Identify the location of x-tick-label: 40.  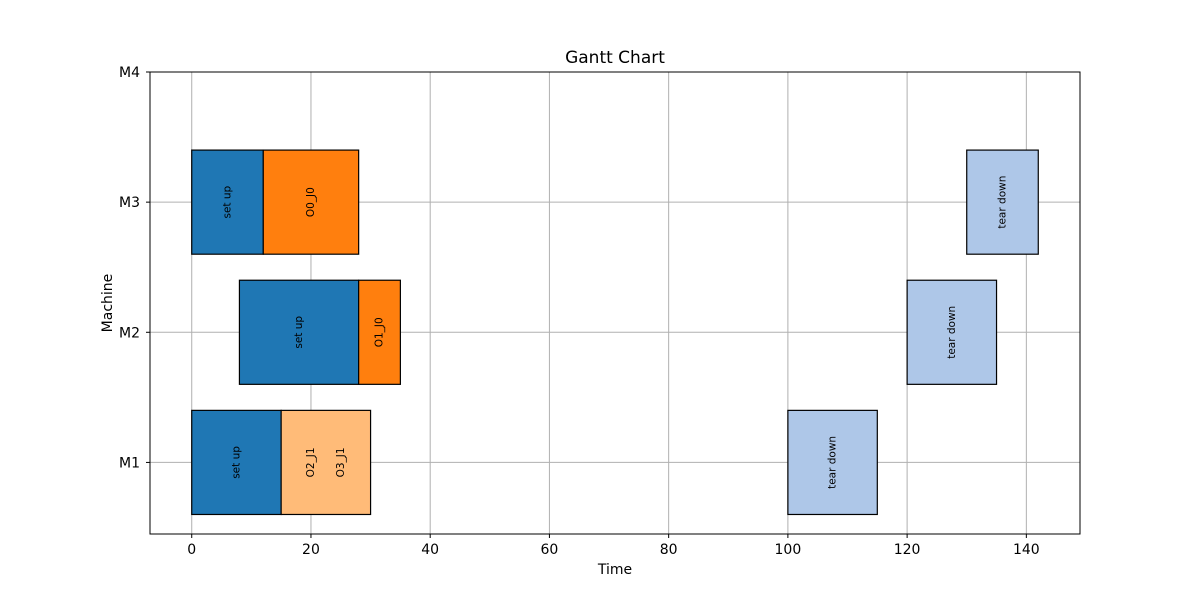
(430, 550).